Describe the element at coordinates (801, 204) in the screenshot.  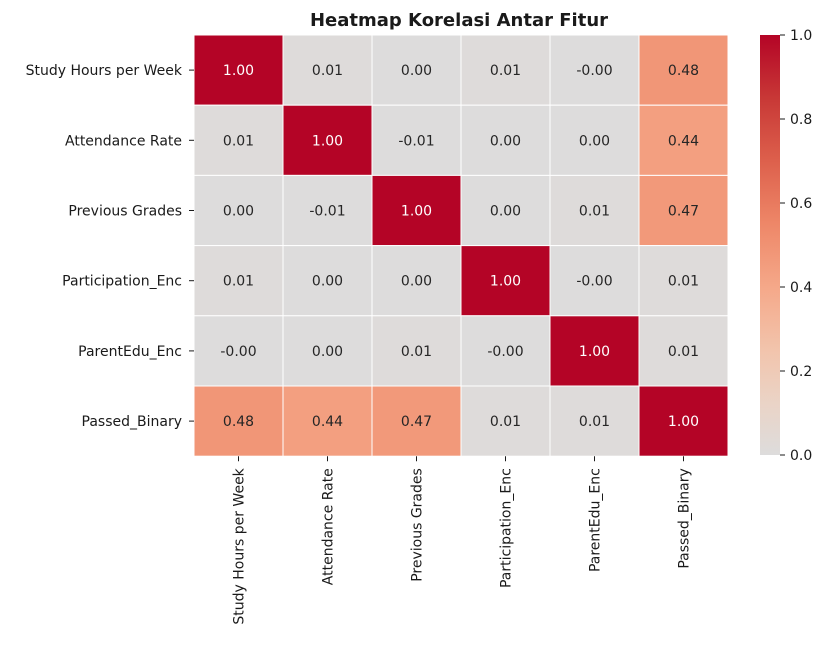
I see `colorbar-tick-label: 0.6` at that location.